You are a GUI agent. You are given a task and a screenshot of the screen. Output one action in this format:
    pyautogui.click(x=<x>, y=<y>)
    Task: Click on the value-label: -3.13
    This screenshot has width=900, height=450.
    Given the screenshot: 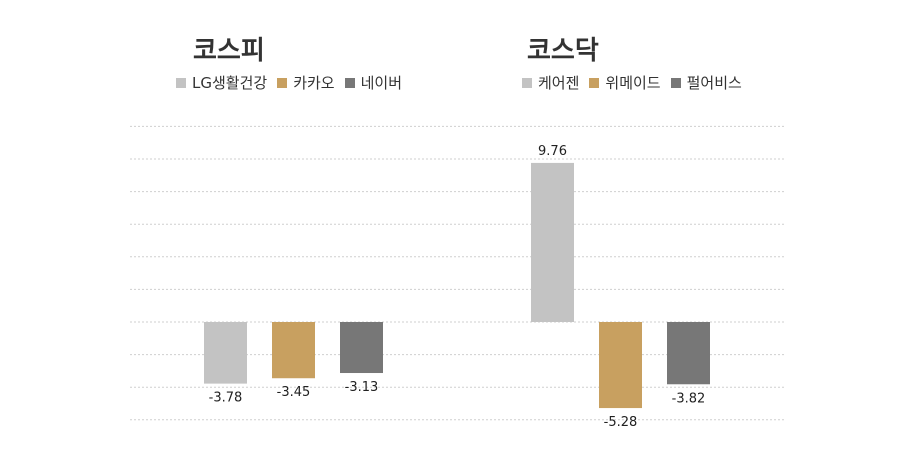 What is the action you would take?
    pyautogui.click(x=362, y=387)
    